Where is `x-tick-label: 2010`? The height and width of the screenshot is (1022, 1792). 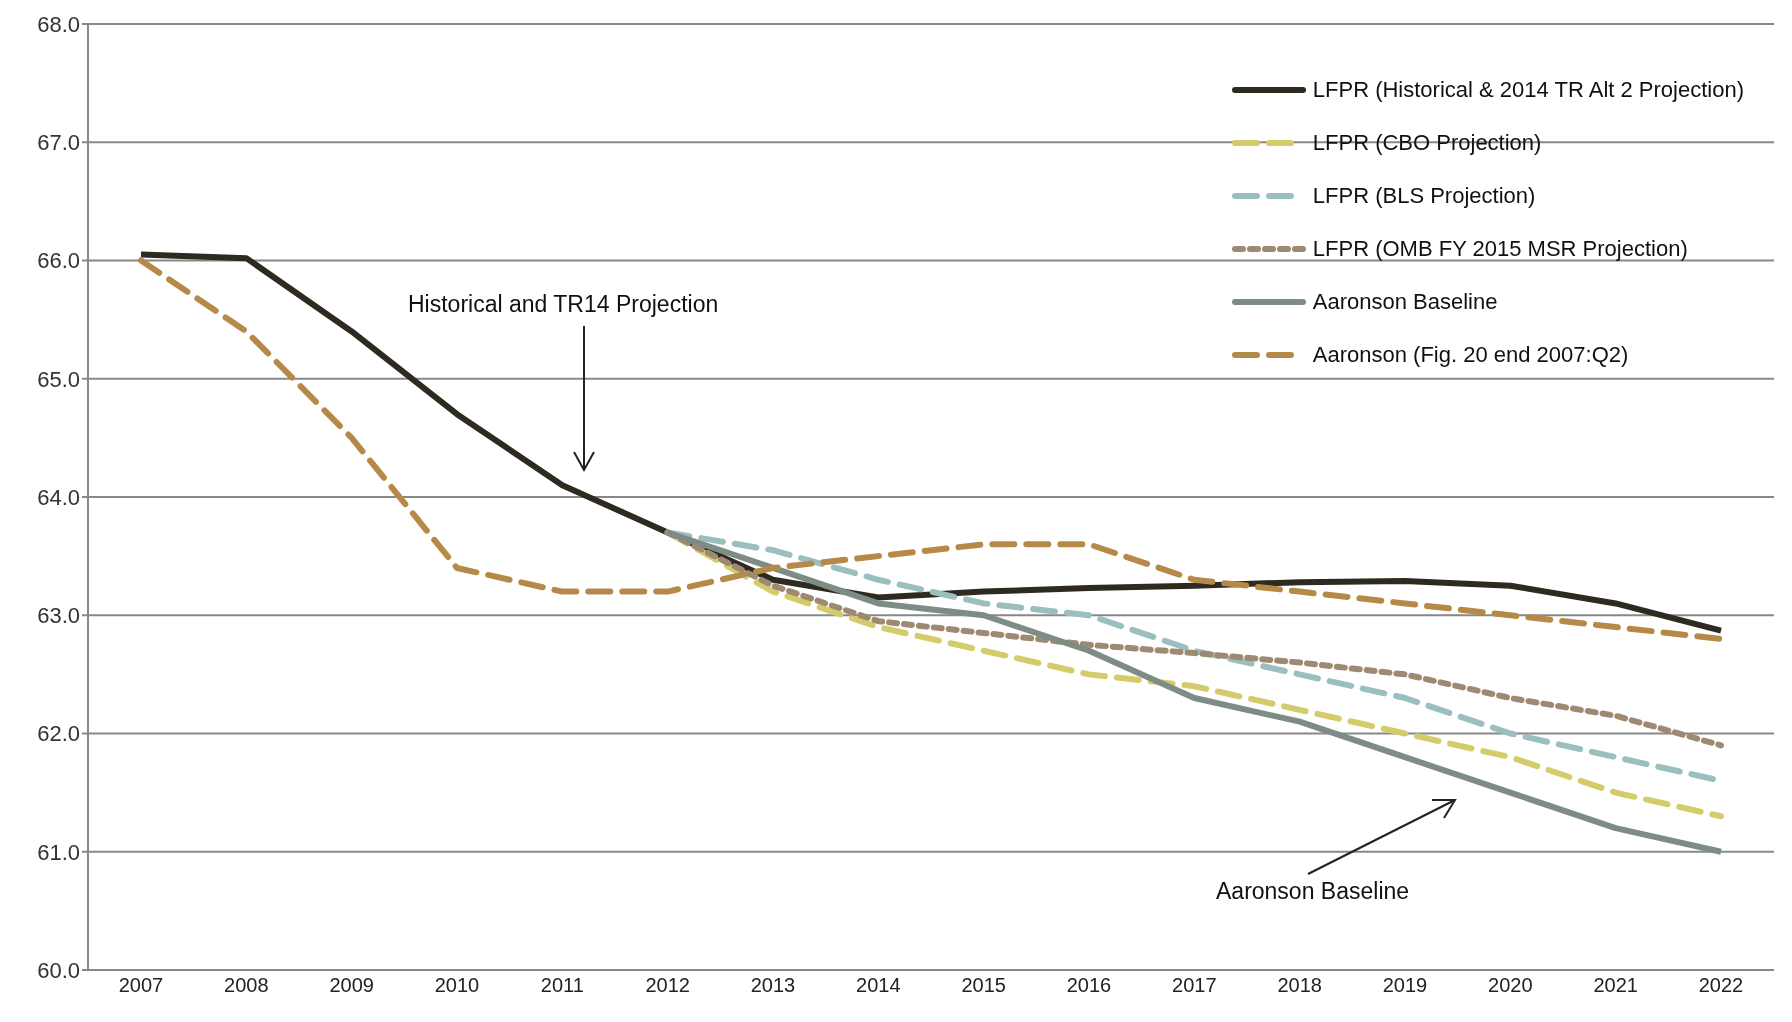 x-tick-label: 2010 is located at coordinates (457, 985).